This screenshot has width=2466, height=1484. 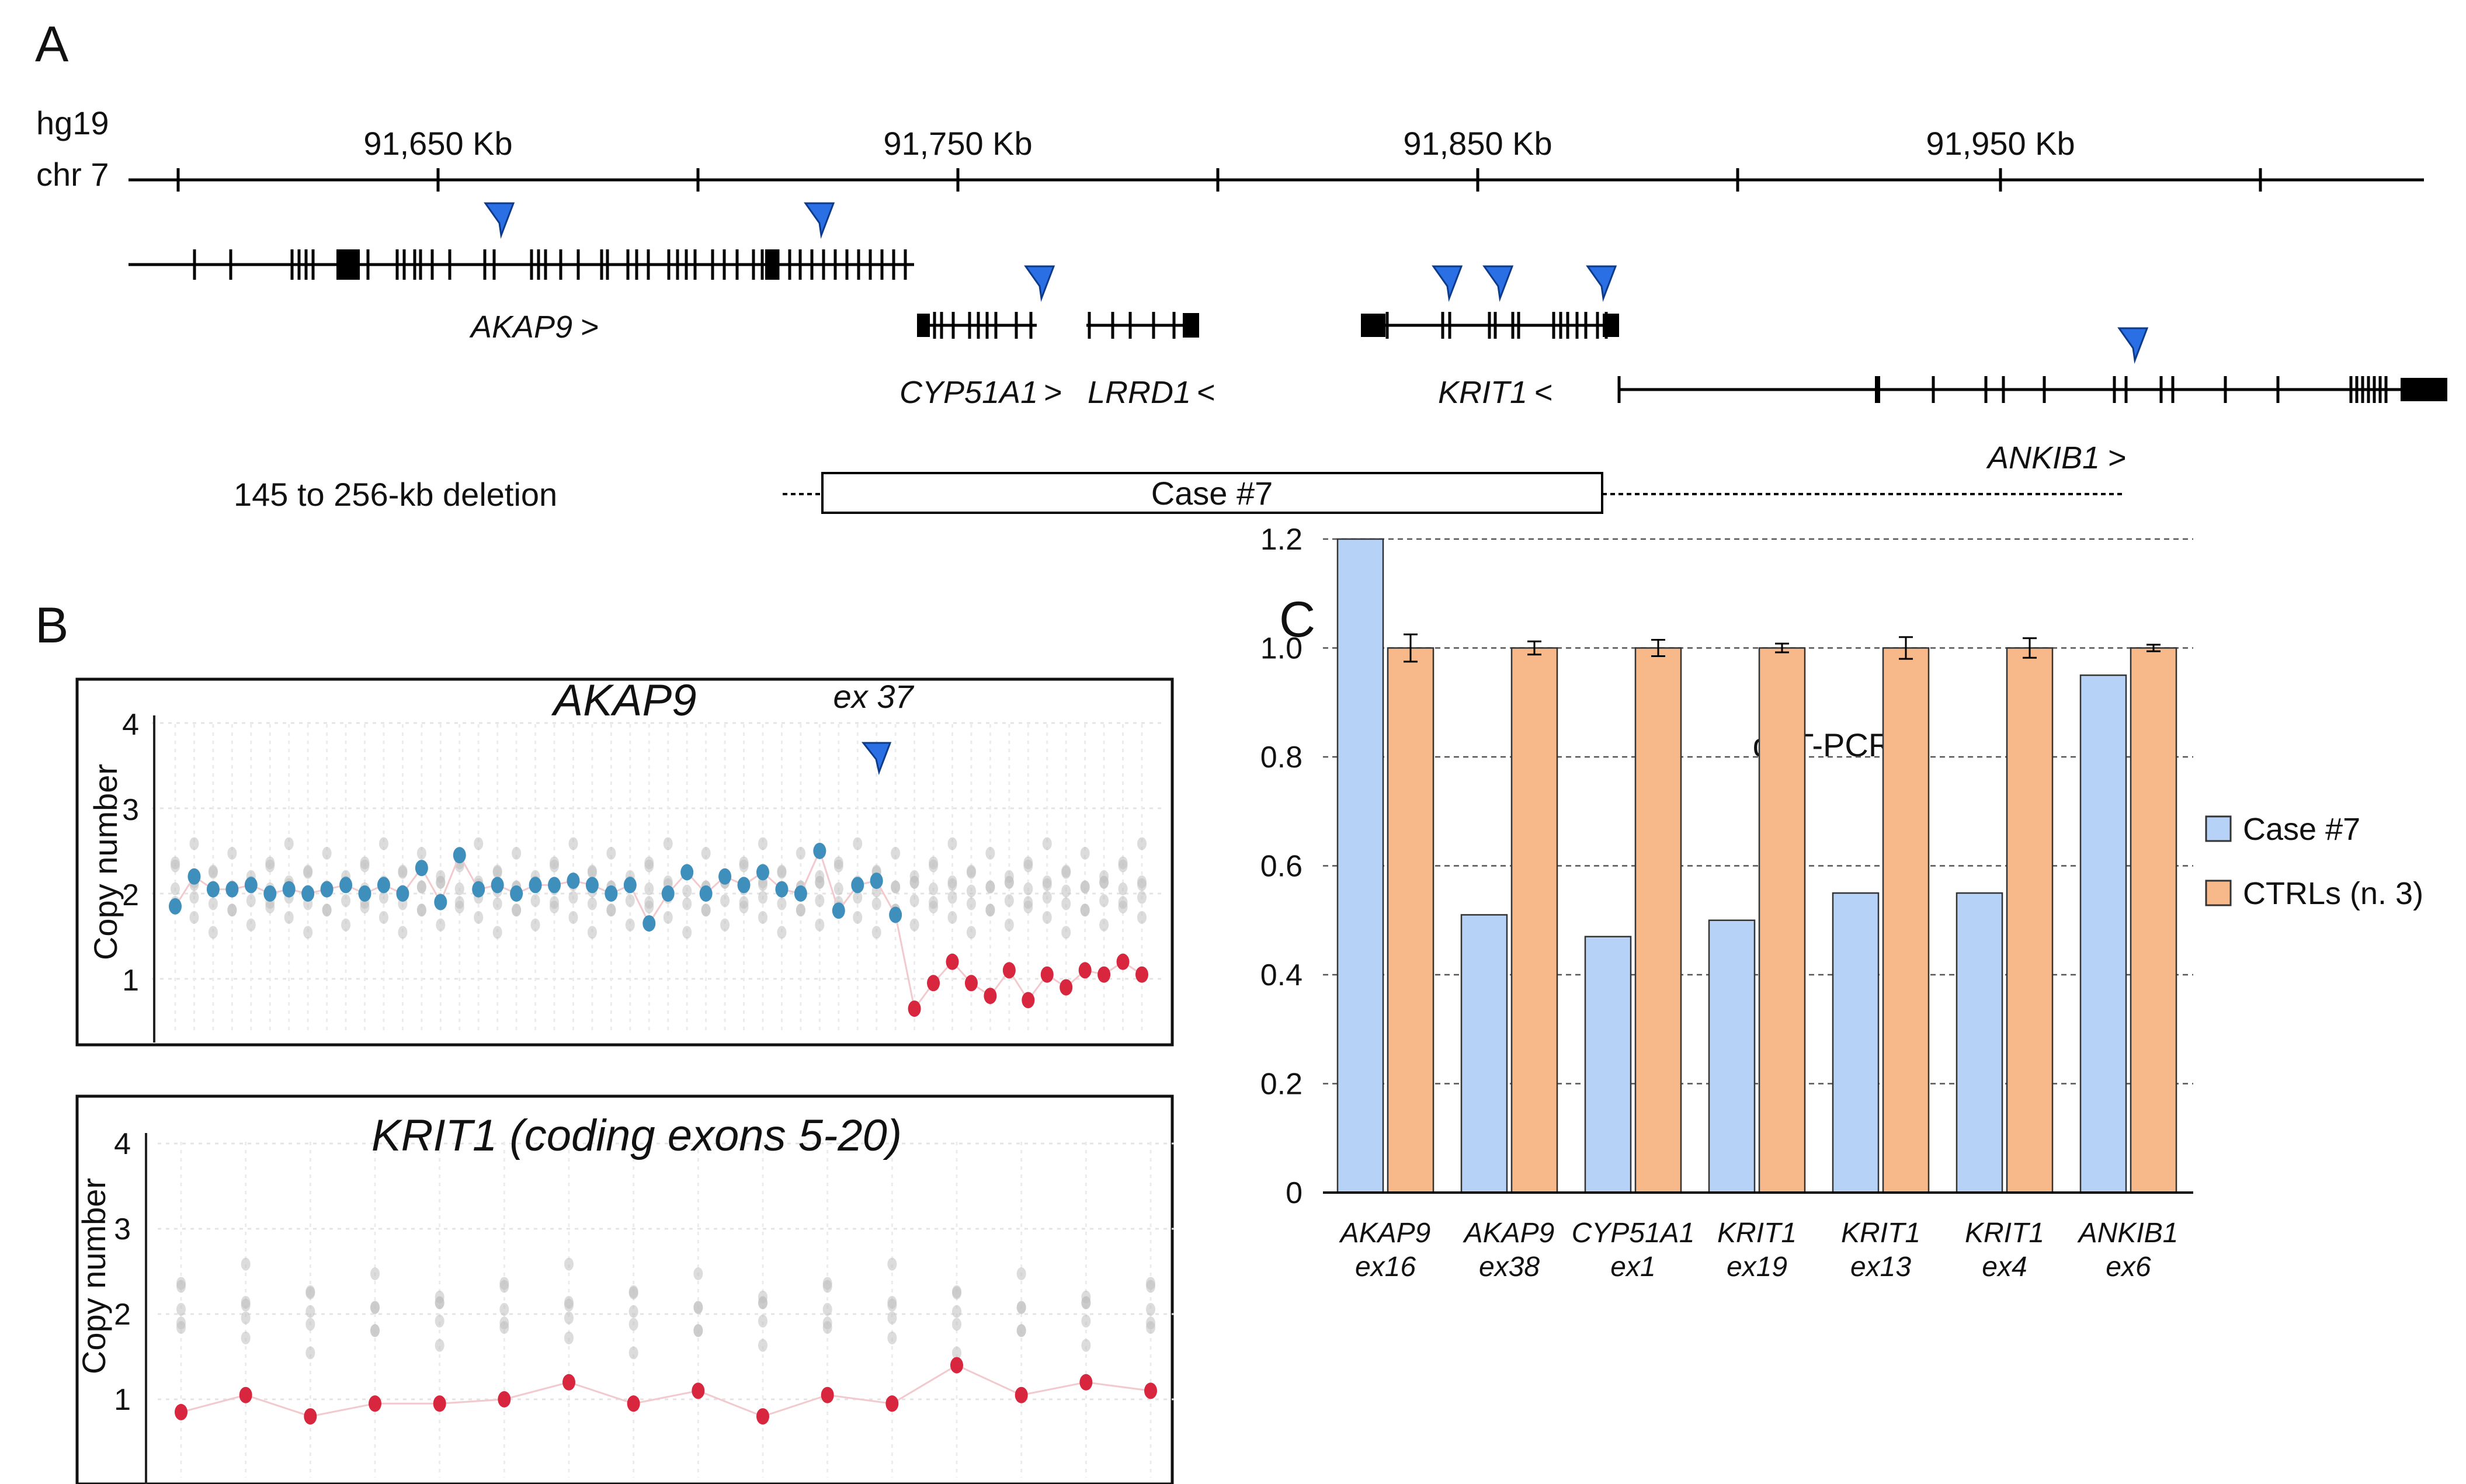 I want to click on deletion-label: 145 to 256-kb deletion, so click(x=395, y=494).